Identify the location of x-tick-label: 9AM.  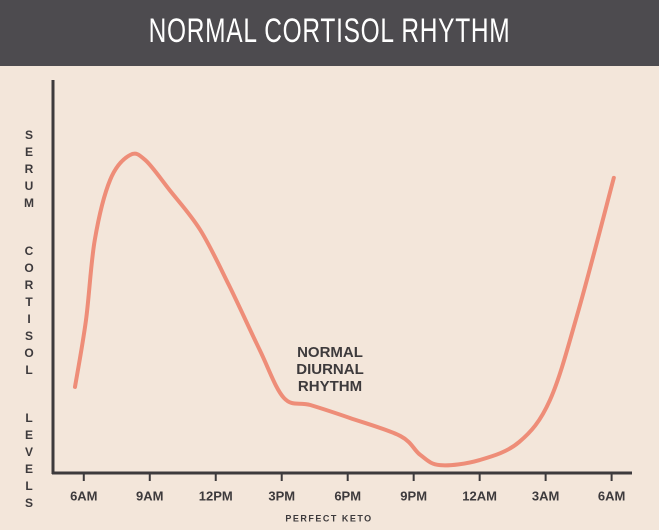
(149, 495).